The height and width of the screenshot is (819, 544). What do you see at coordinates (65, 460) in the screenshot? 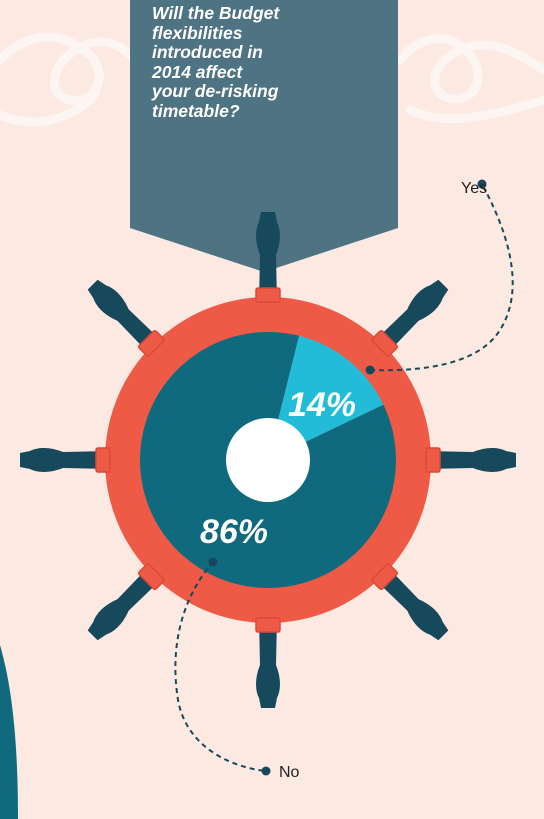
I see `spoke-w` at bounding box center [65, 460].